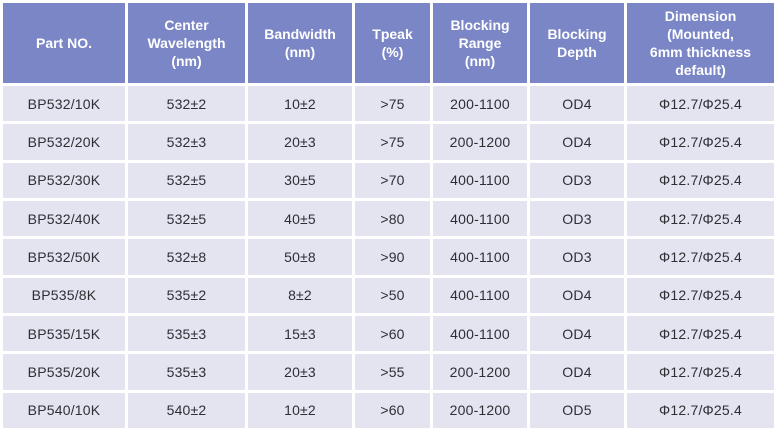 Image resolution: width=777 pixels, height=431 pixels. I want to click on cell-part-no: BP532/40K, so click(64, 218).